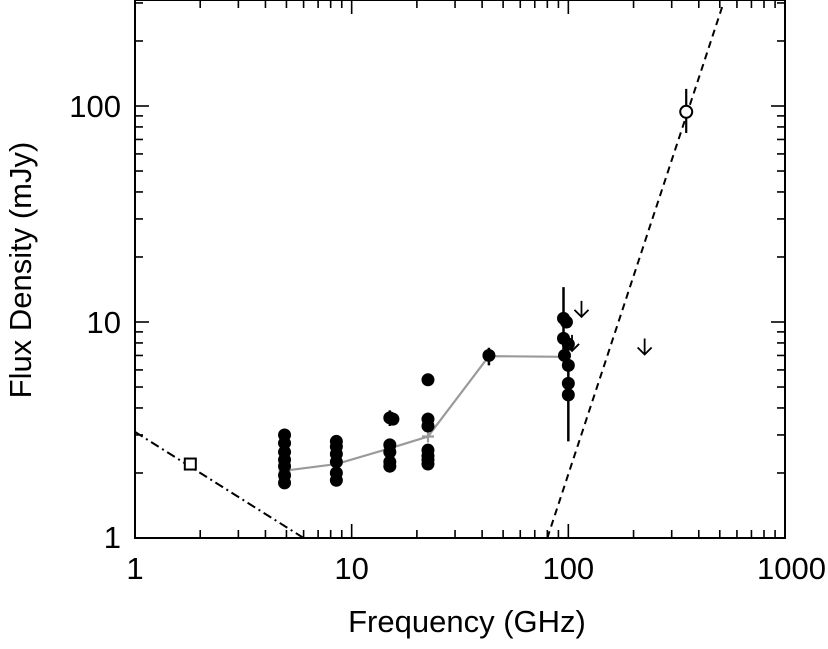 The width and height of the screenshot is (828, 649). Describe the element at coordinates (424, 413) in the screenshot. I see `mean-spectrum-line` at that location.